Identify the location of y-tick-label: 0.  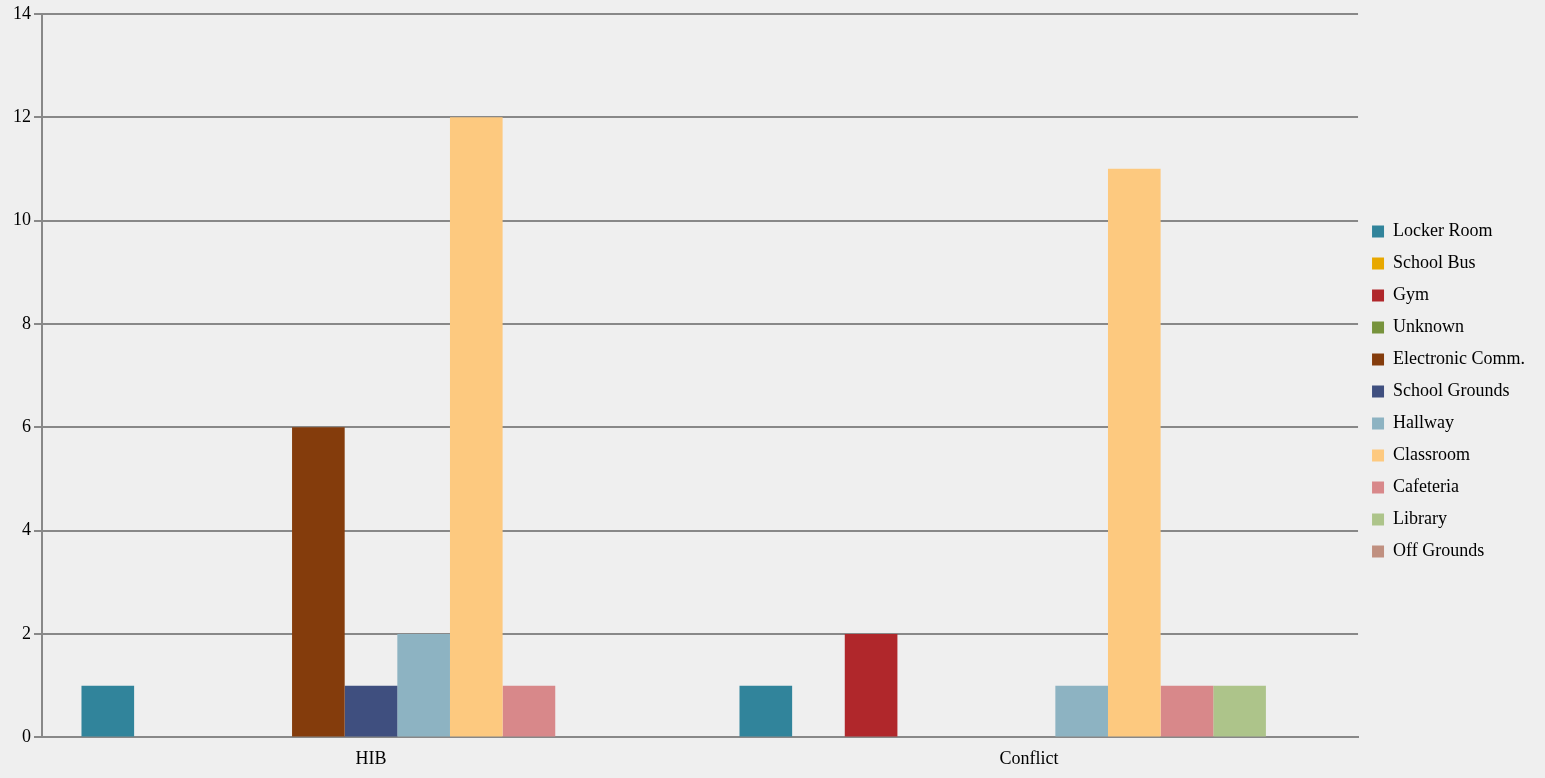
(26, 736).